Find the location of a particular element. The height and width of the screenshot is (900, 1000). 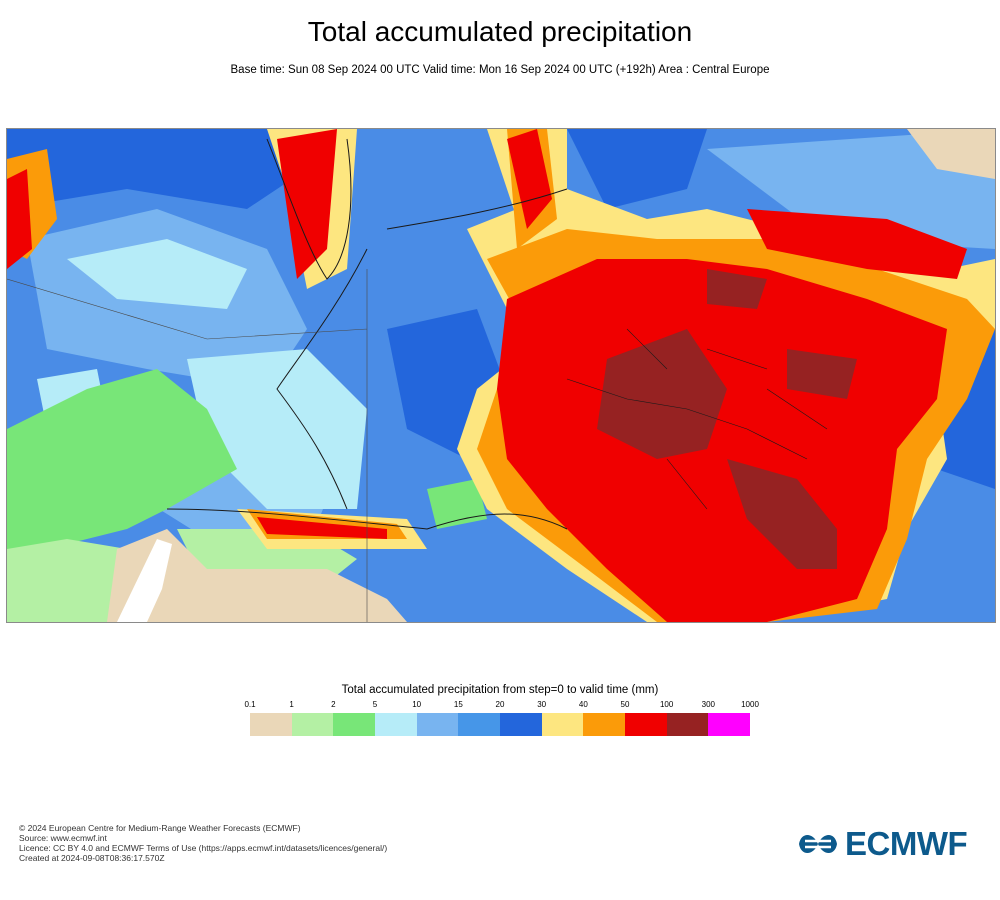

coastline-north-sea is located at coordinates (477, 209).